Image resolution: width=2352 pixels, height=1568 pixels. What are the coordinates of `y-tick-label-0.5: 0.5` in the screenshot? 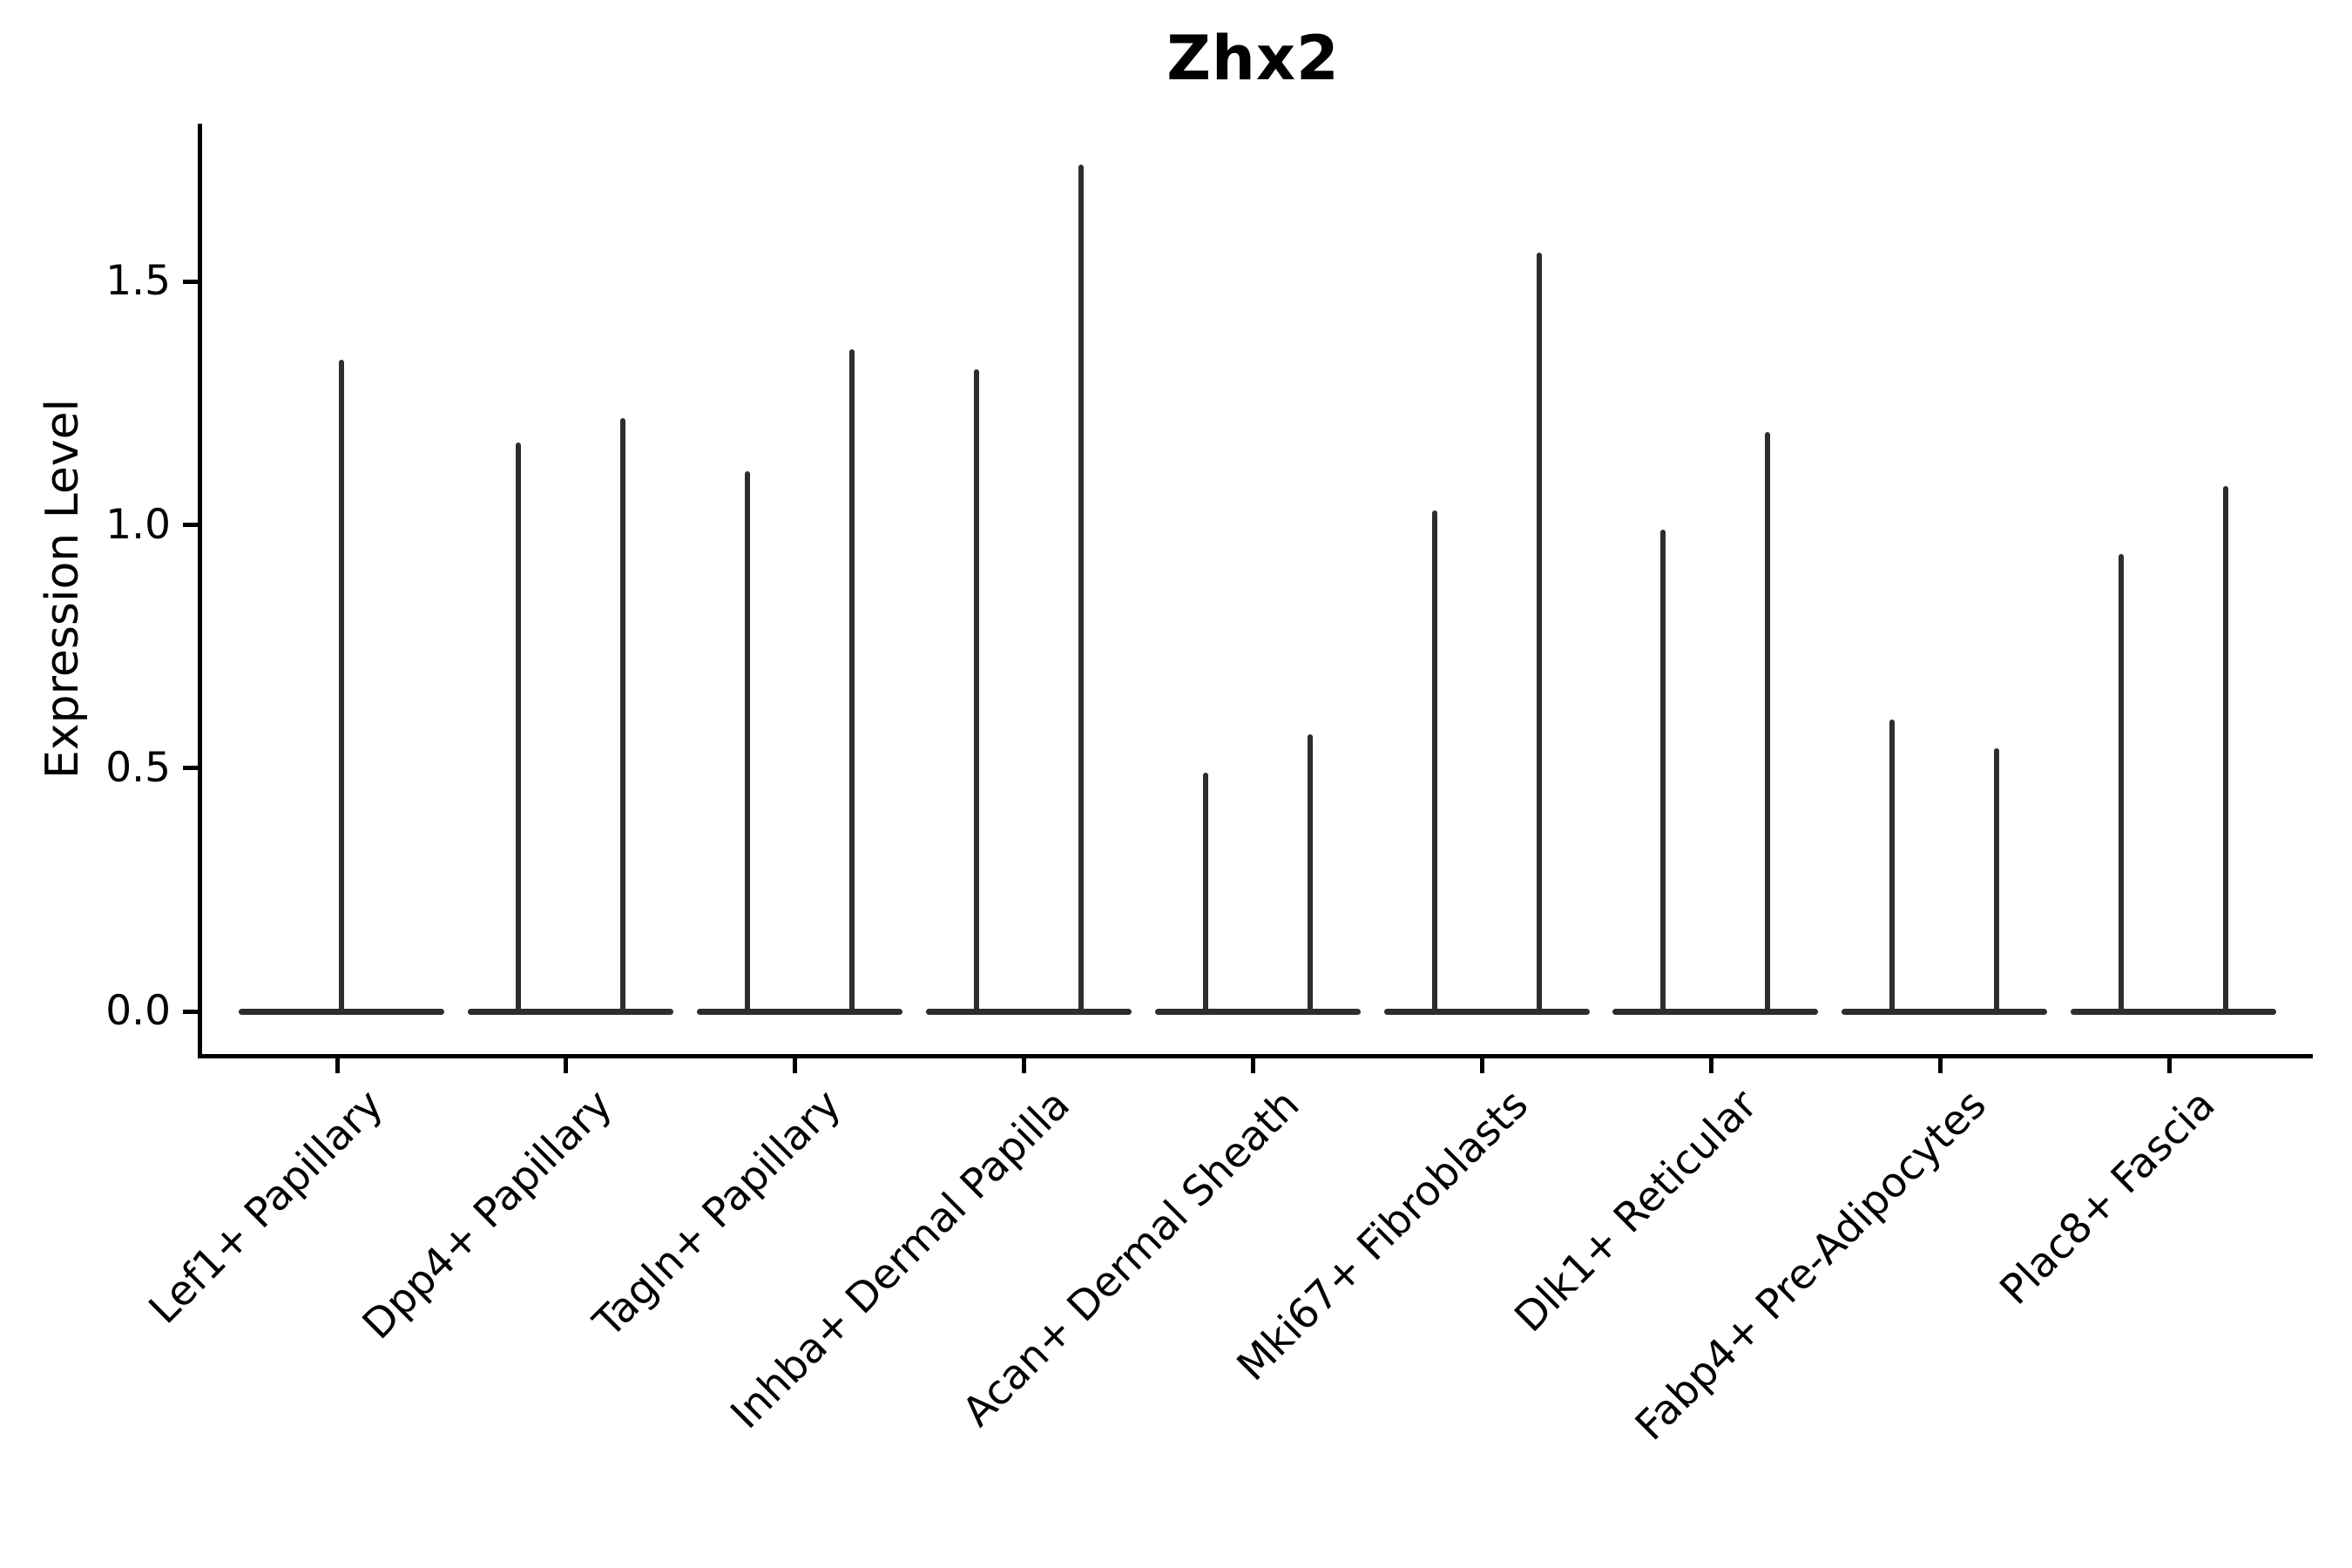 It's located at (138, 767).